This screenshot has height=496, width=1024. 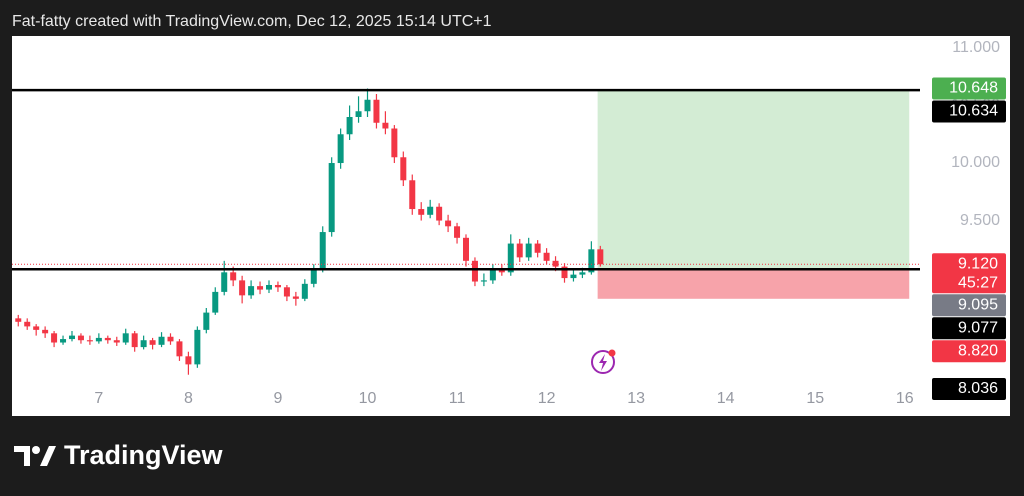 What do you see at coordinates (753, 180) in the screenshot?
I see `target-zone` at bounding box center [753, 180].